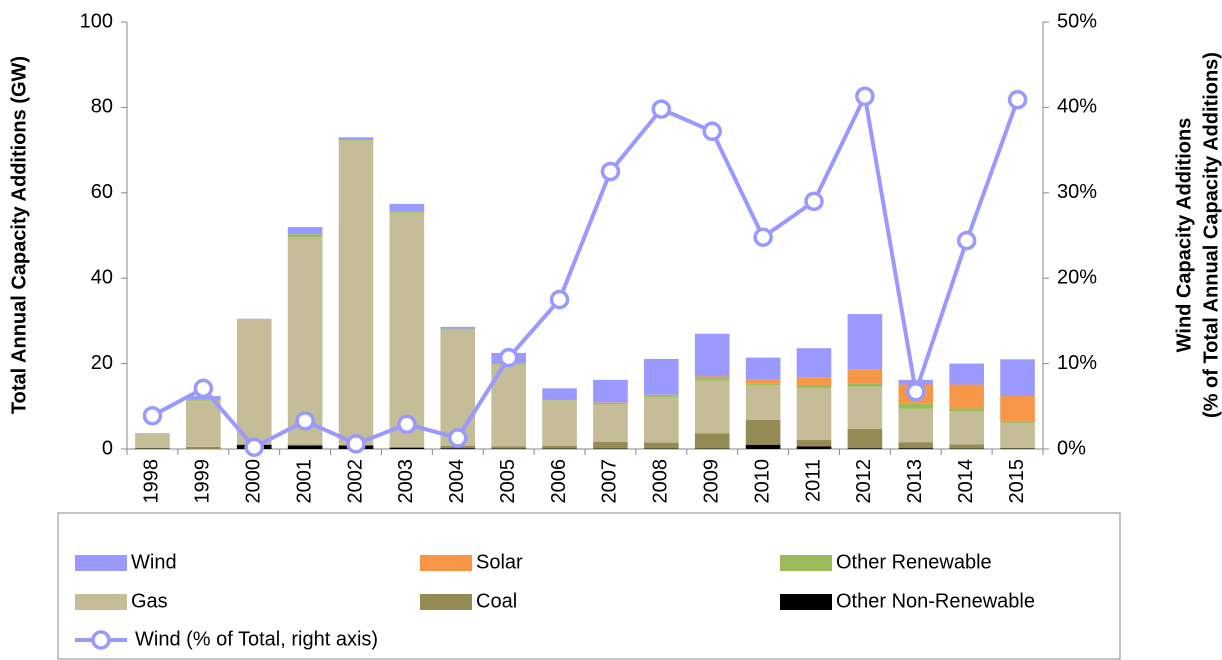 The width and height of the screenshot is (1222, 660). I want to click on x-tick-label: 2009, so click(712, 481).